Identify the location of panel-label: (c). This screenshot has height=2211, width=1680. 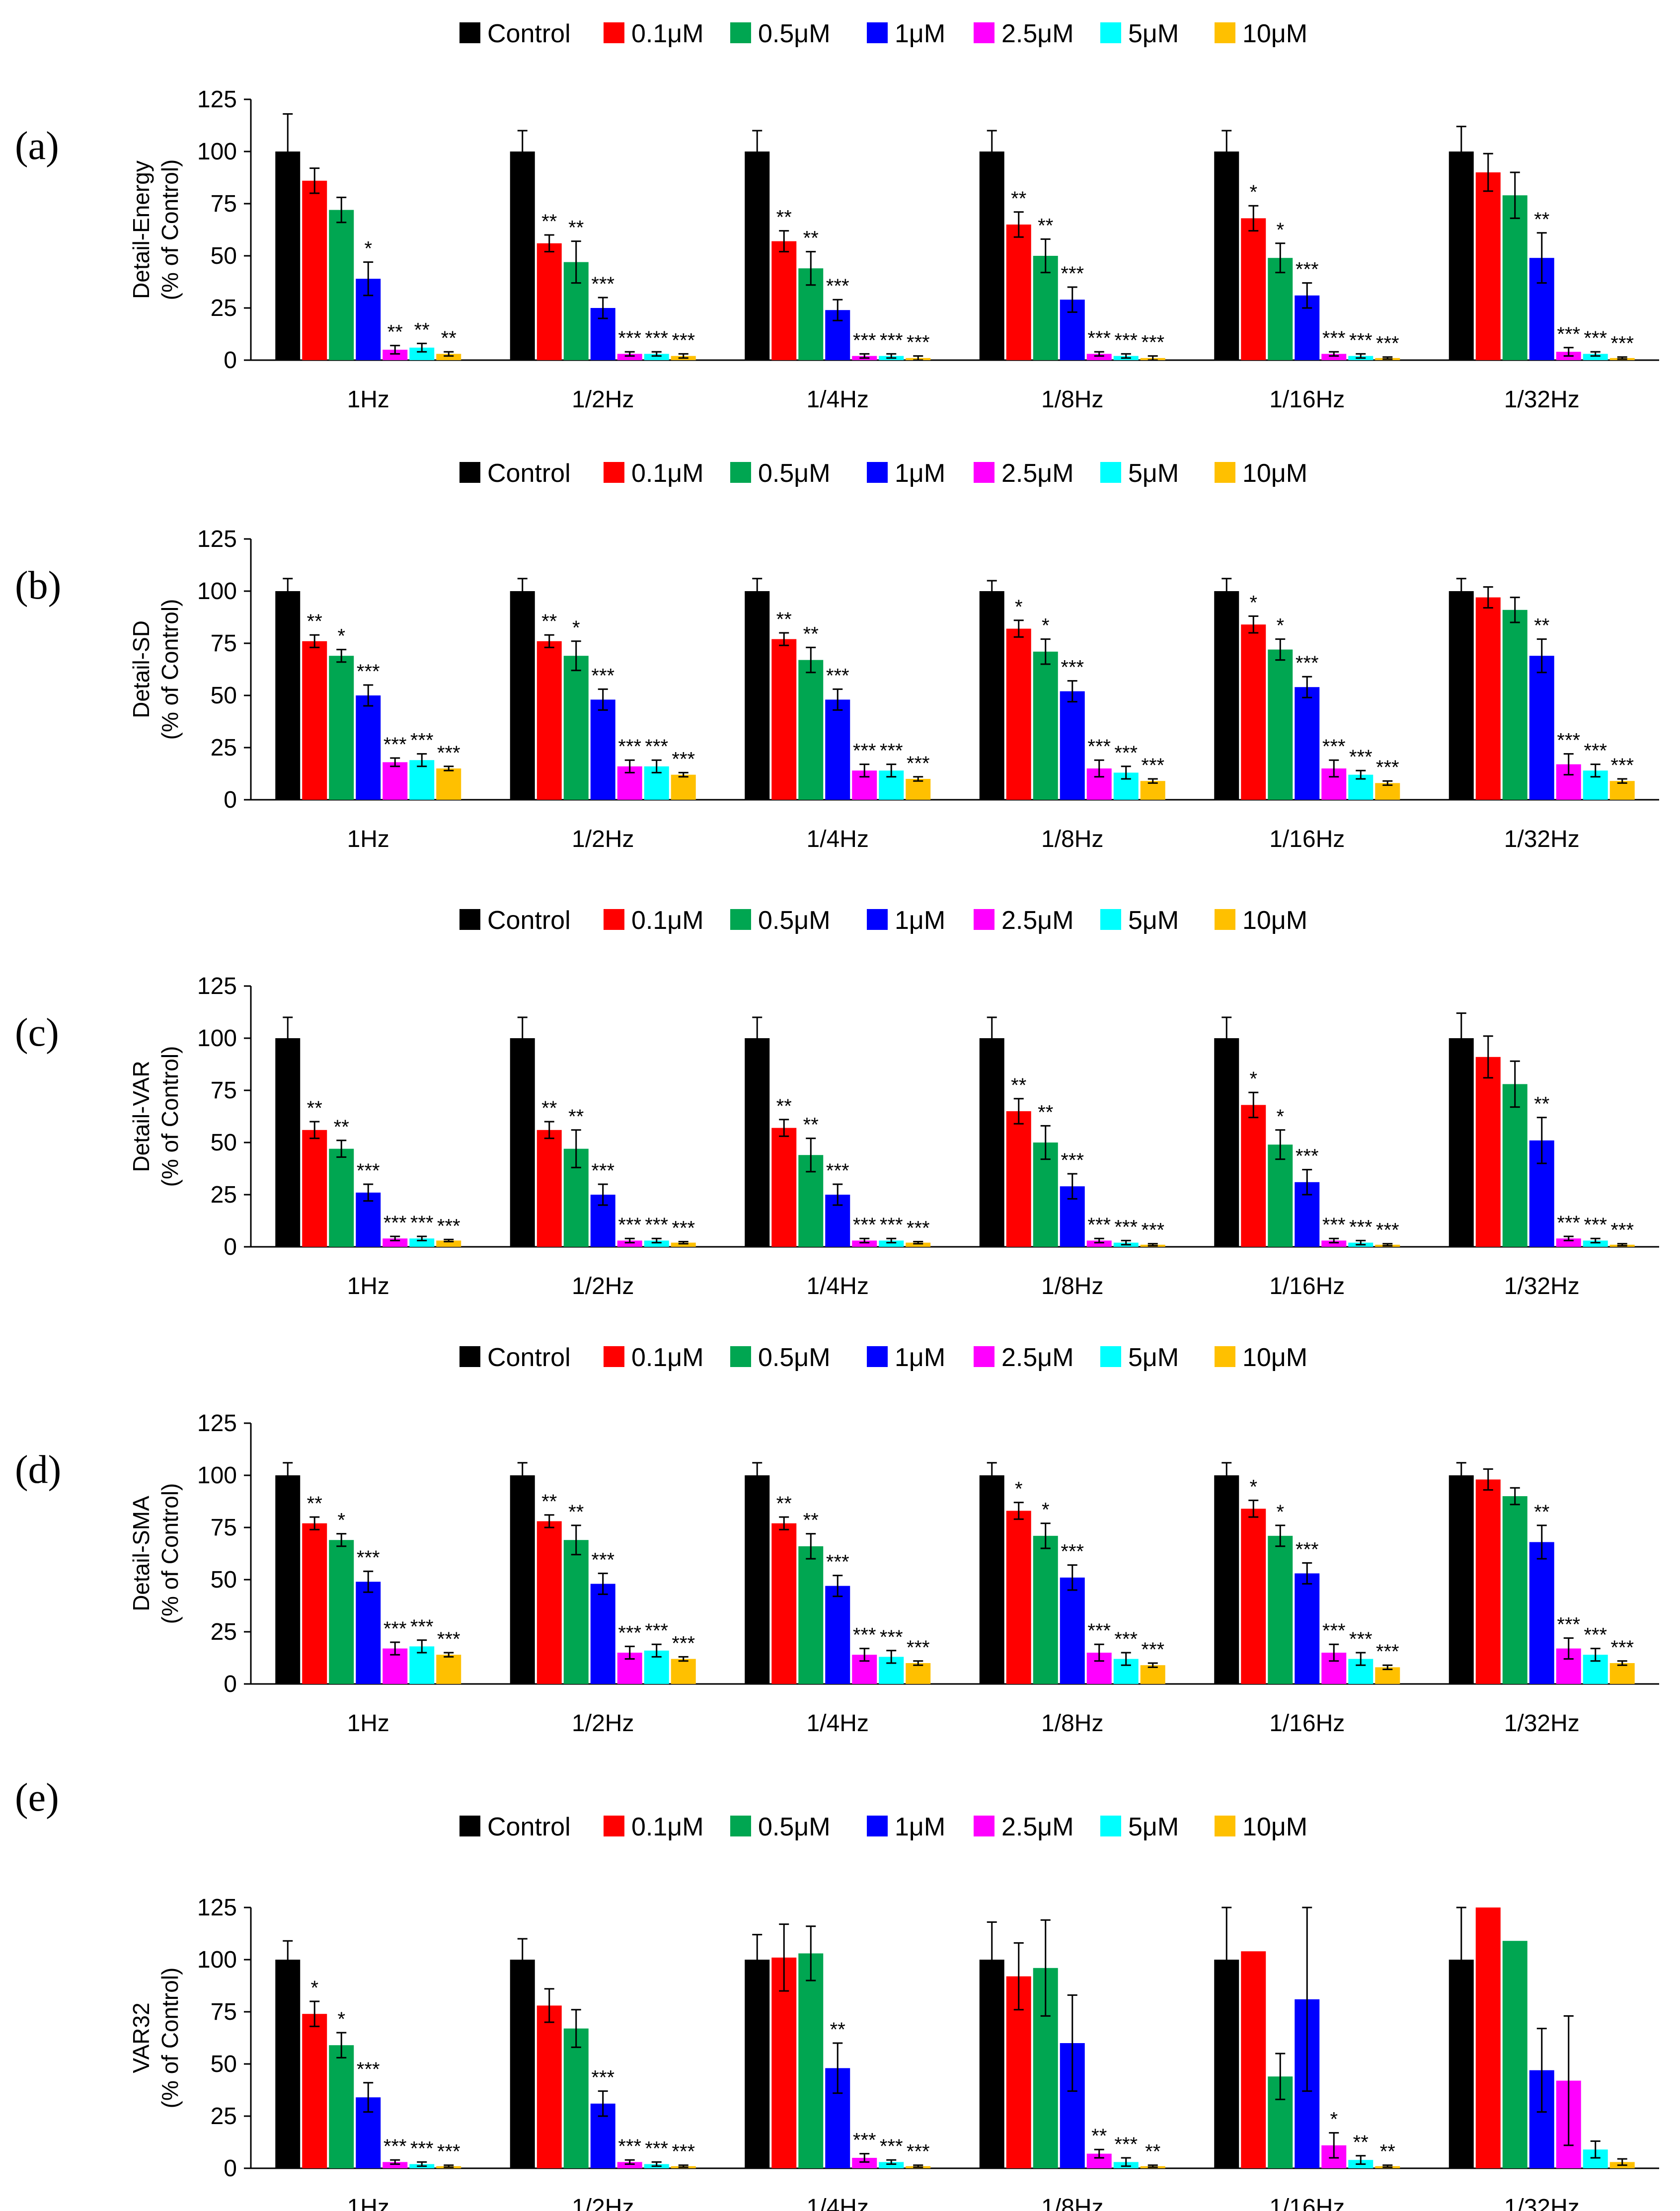
(37, 1033).